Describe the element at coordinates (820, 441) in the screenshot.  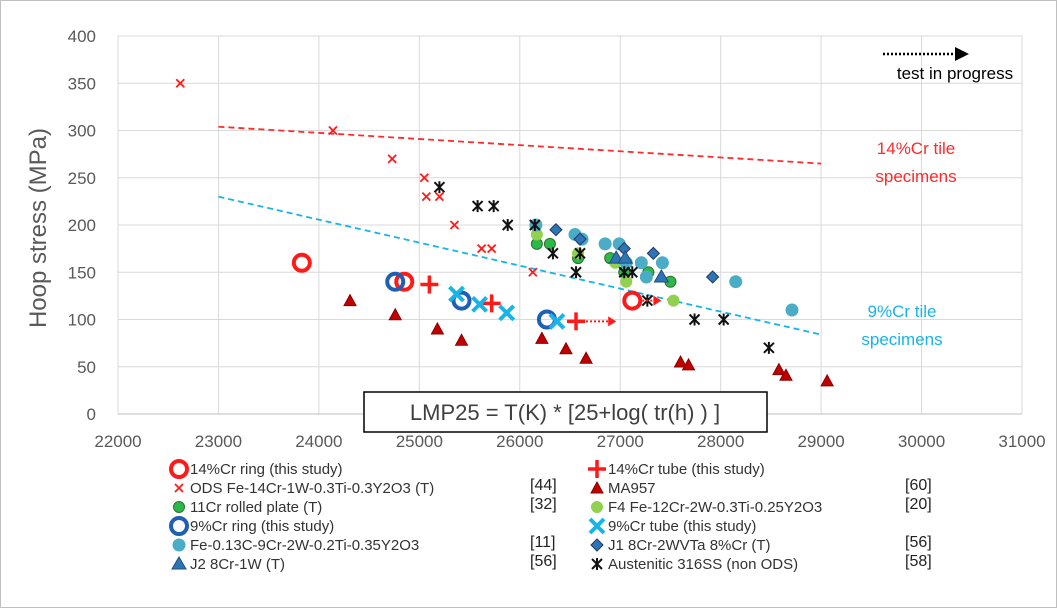
I see `x-tick-label: 29000` at that location.